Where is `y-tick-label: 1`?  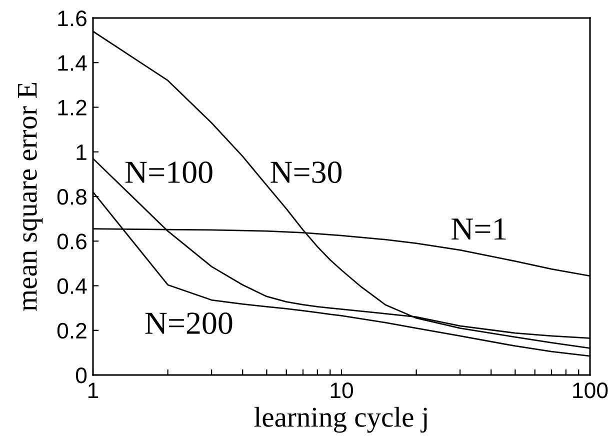 y-tick-label: 1 is located at coordinates (81, 152).